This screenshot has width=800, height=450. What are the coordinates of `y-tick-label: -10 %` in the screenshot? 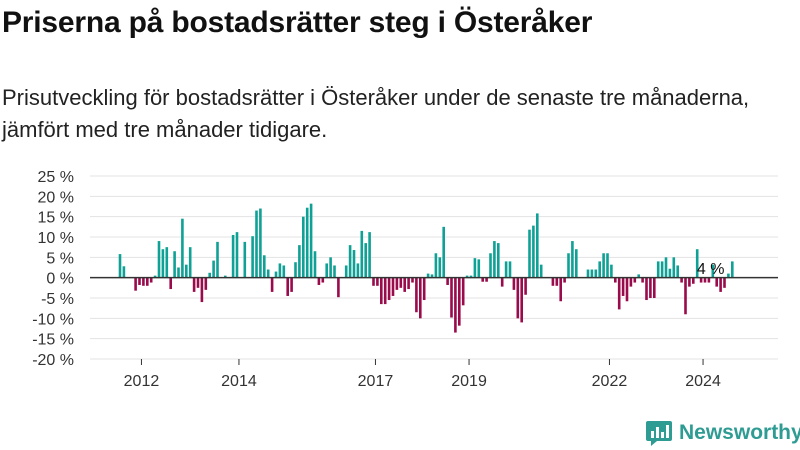 It's located at (53, 319).